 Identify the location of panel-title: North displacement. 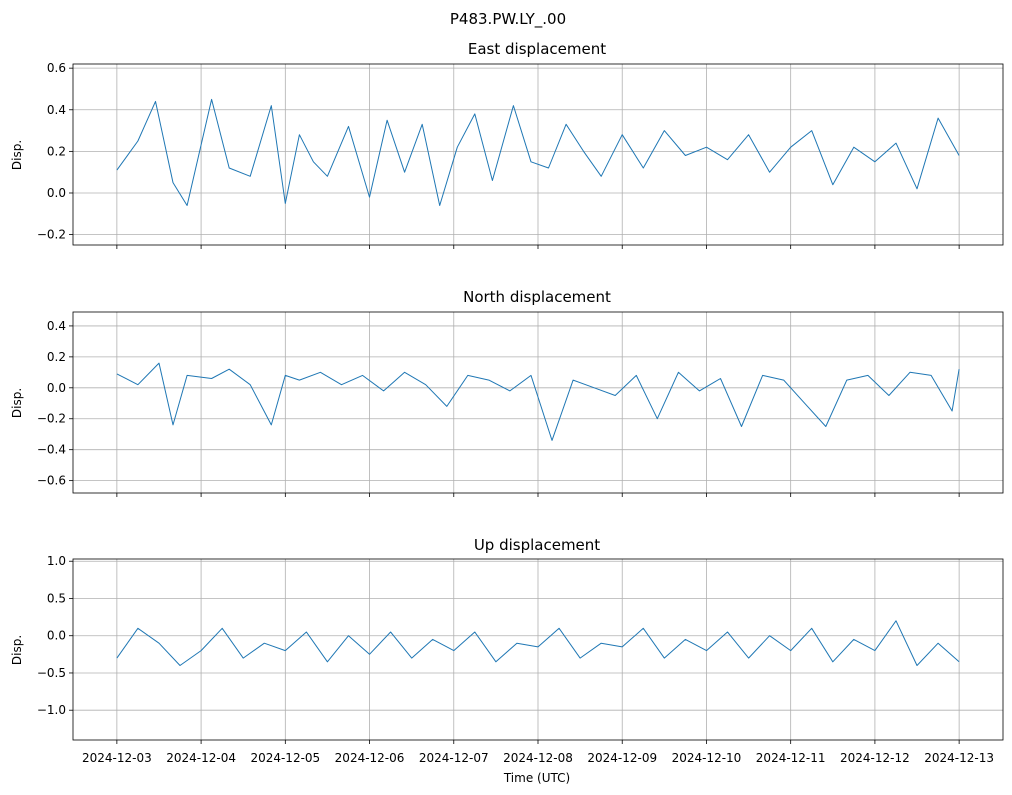
(537, 297).